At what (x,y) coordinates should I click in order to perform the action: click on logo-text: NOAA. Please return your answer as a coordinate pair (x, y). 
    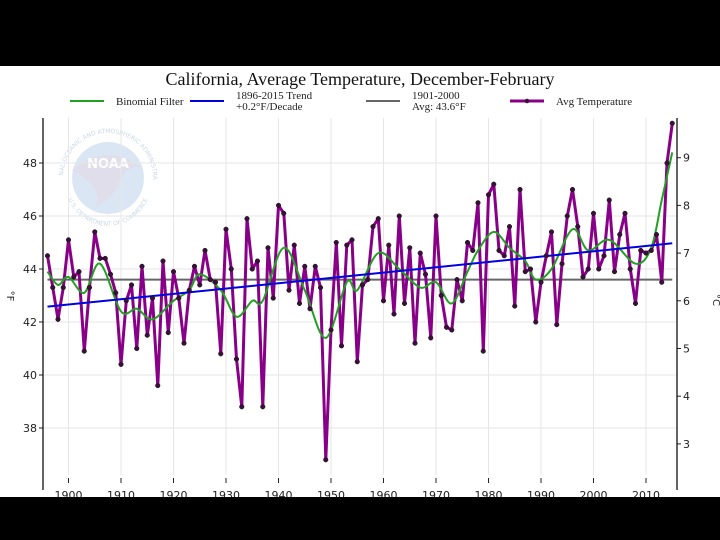
    Looking at the image, I should click on (108, 164).